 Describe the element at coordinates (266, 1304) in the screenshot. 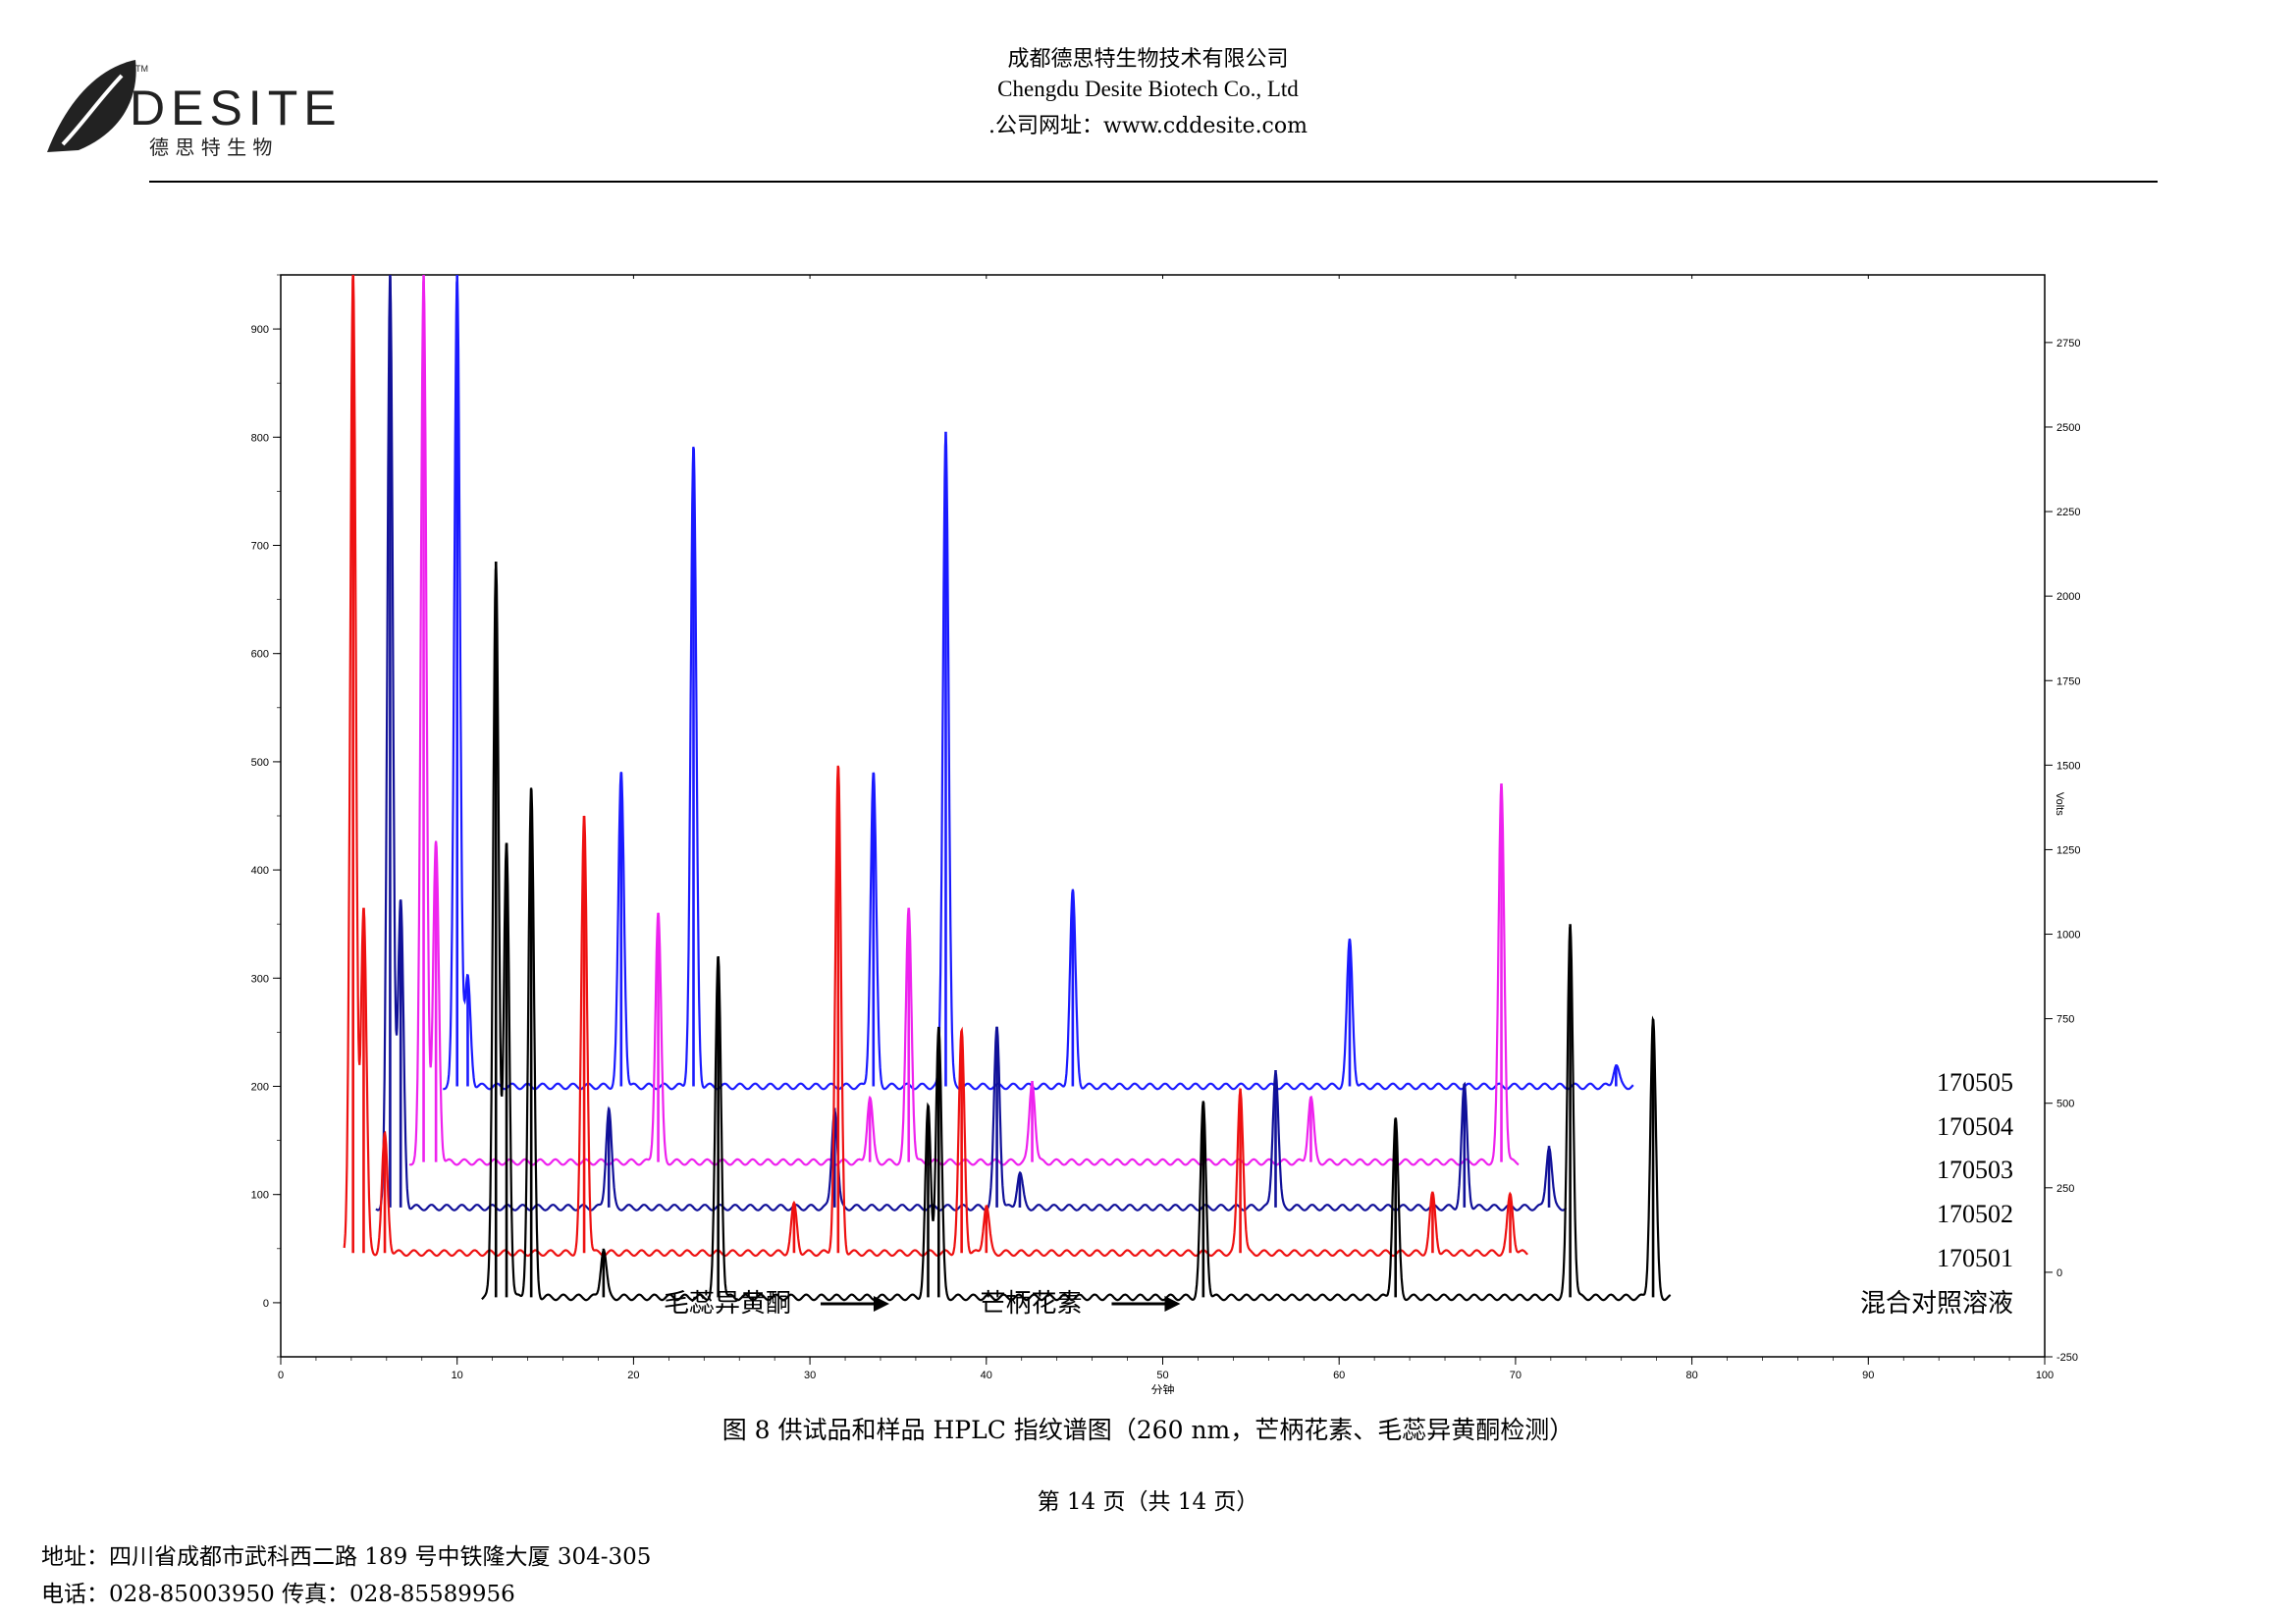

I see `y-left-tick-label: 0` at that location.